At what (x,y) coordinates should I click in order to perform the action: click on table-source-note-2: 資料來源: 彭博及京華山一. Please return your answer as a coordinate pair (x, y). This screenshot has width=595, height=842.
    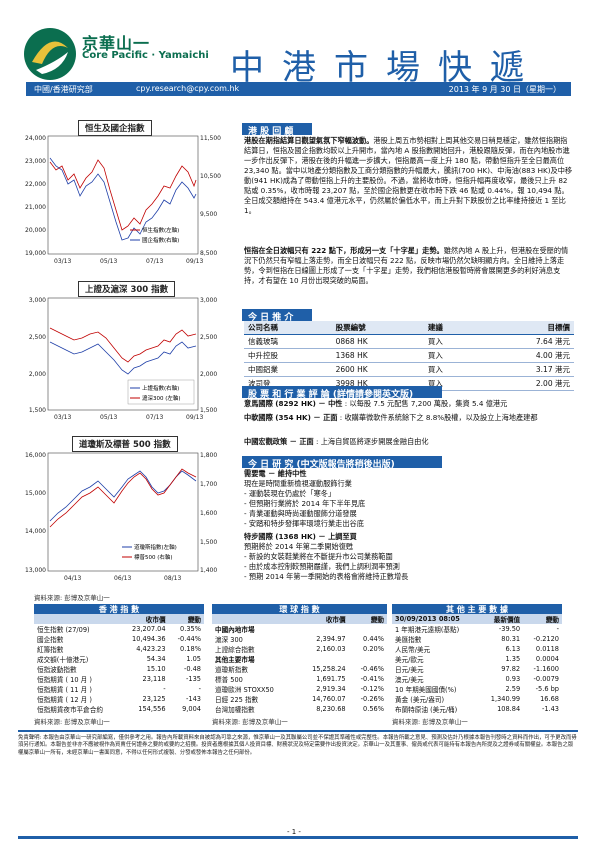
    Looking at the image, I should click on (250, 722).